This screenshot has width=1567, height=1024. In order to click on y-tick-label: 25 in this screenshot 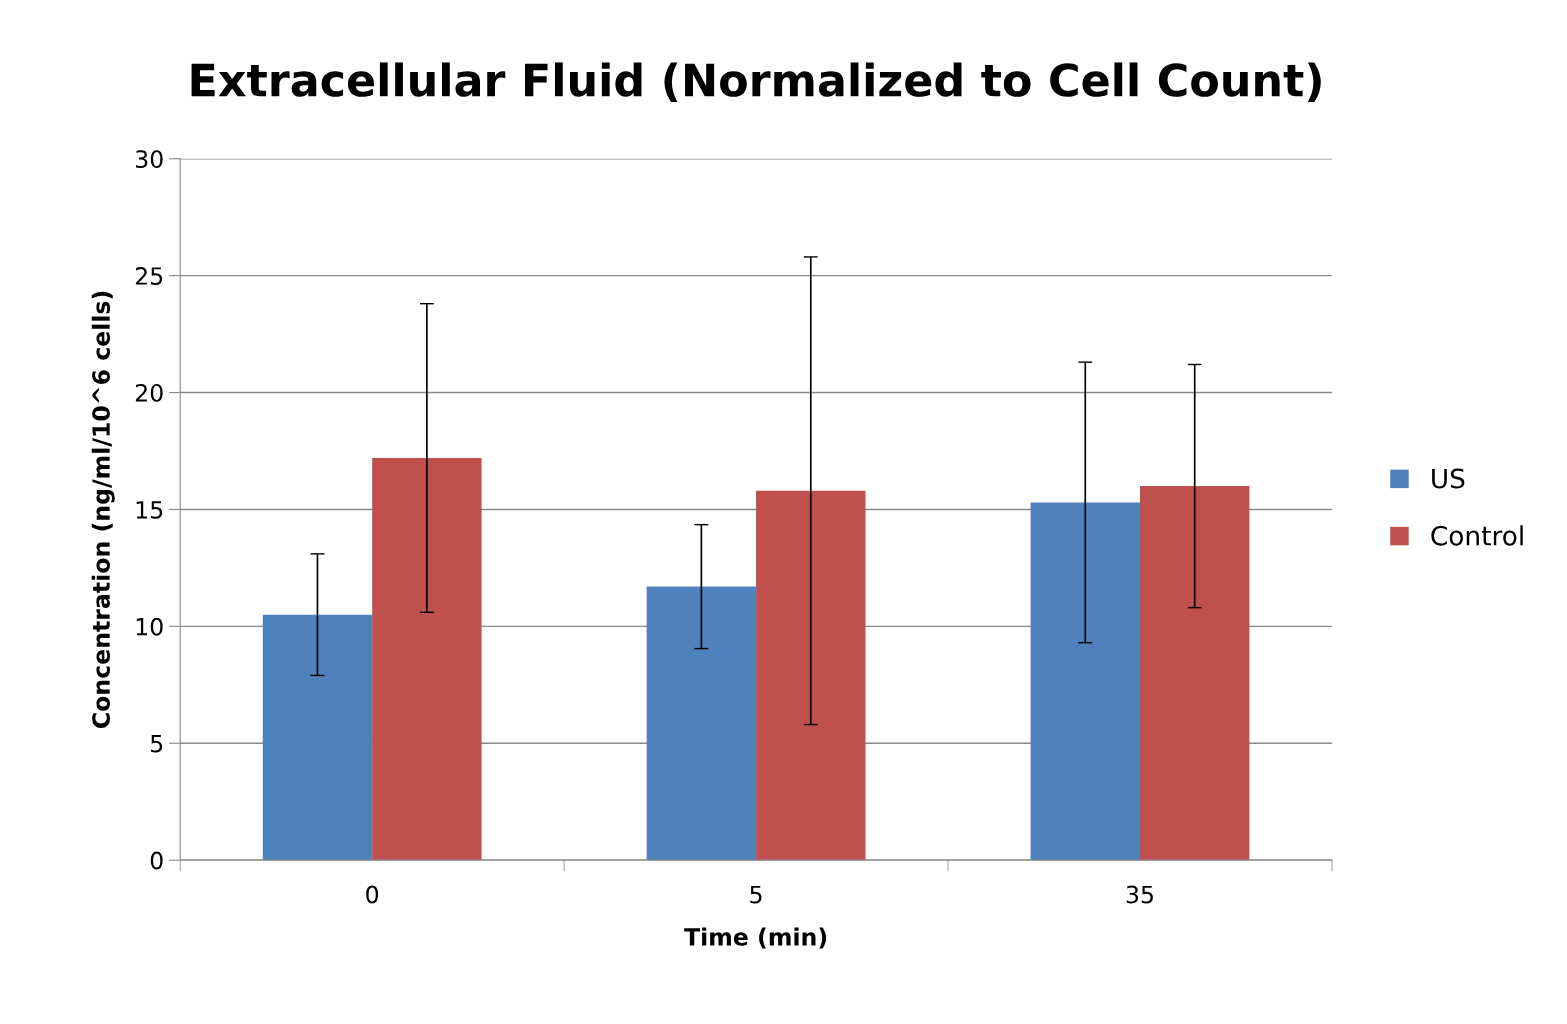, I will do `click(149, 276)`.